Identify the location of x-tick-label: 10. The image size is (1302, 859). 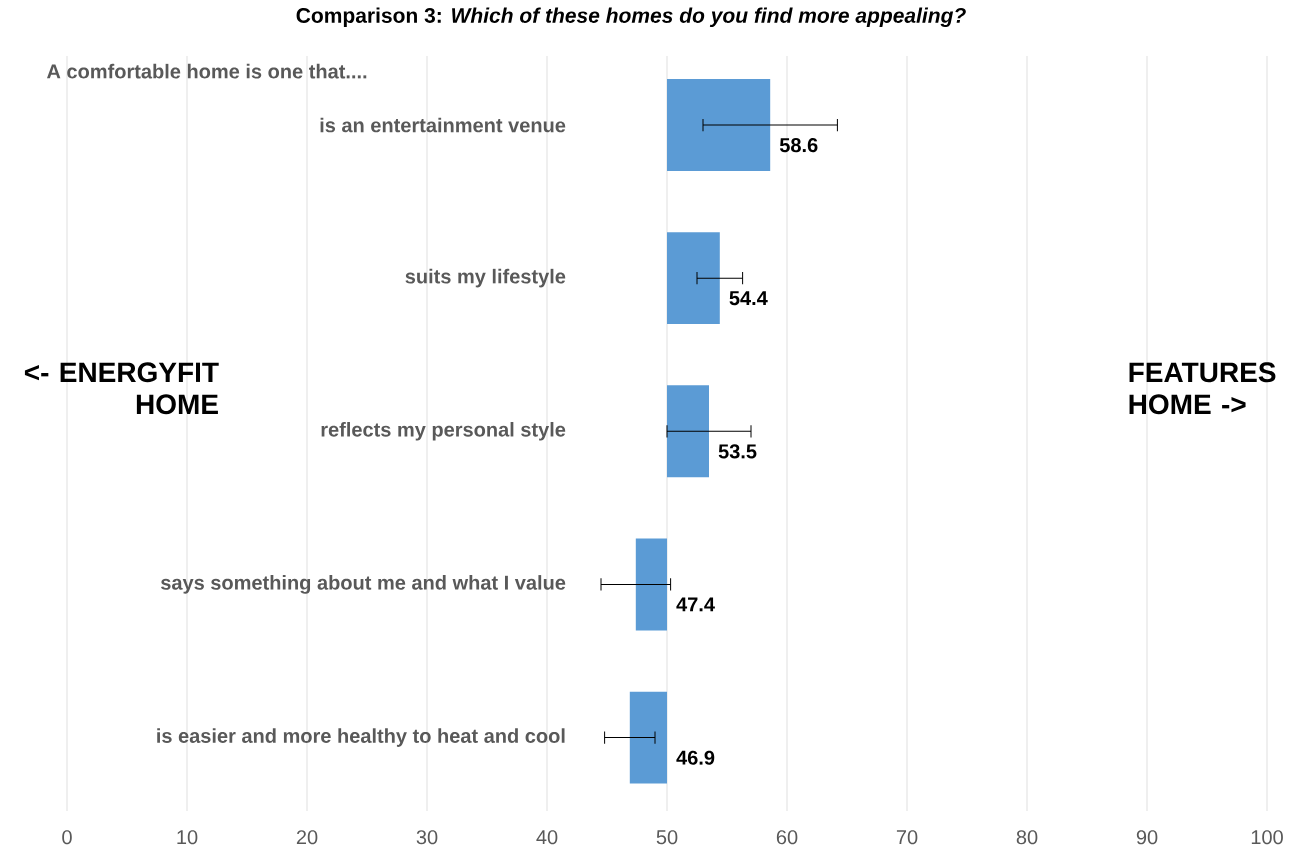
(187, 837).